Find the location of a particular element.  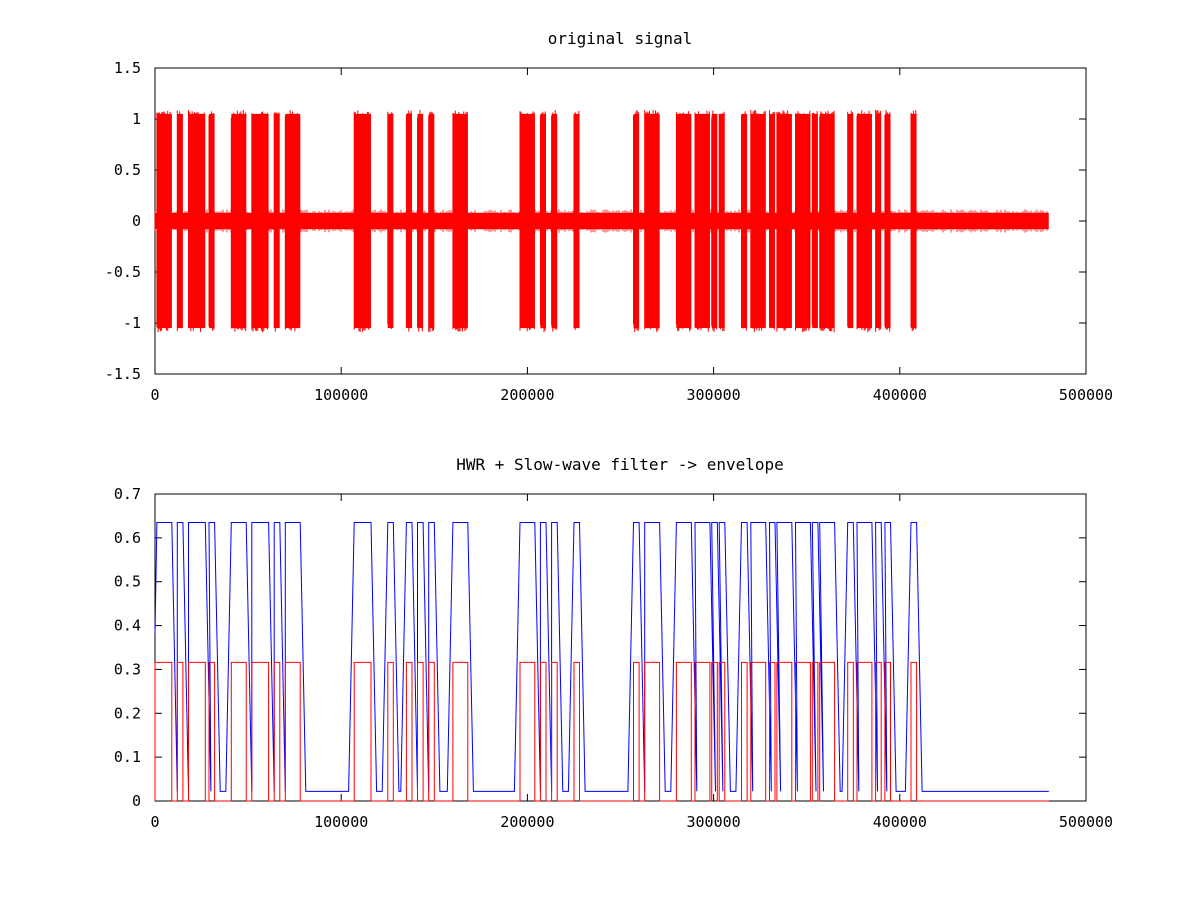

envelope-line-red is located at coordinates (601, 731).